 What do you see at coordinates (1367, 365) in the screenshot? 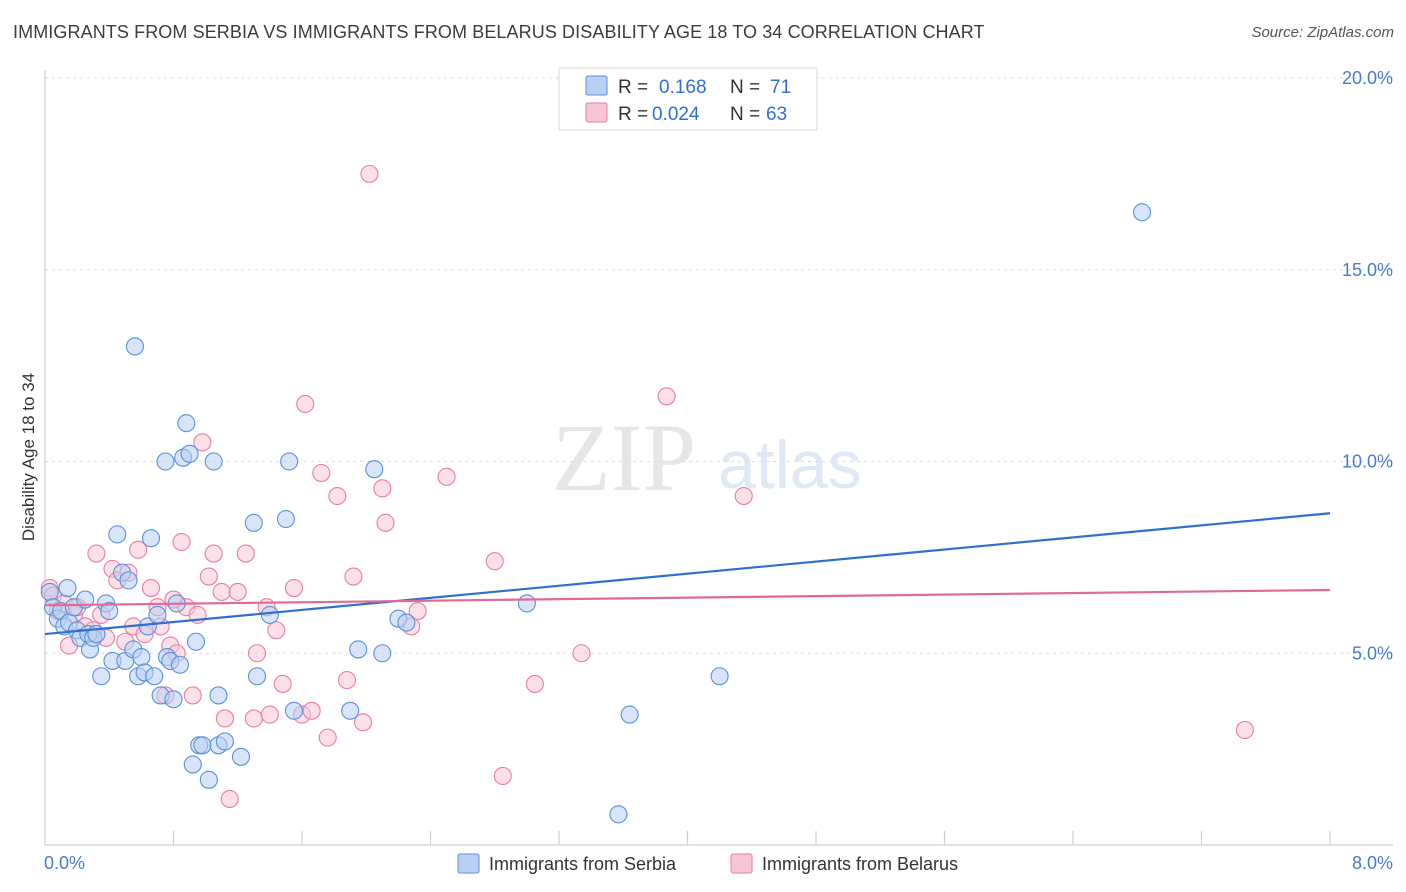
I see `y-axis-tick-labels: 5.0% 10.0% 15.0% 20.0%` at bounding box center [1367, 365].